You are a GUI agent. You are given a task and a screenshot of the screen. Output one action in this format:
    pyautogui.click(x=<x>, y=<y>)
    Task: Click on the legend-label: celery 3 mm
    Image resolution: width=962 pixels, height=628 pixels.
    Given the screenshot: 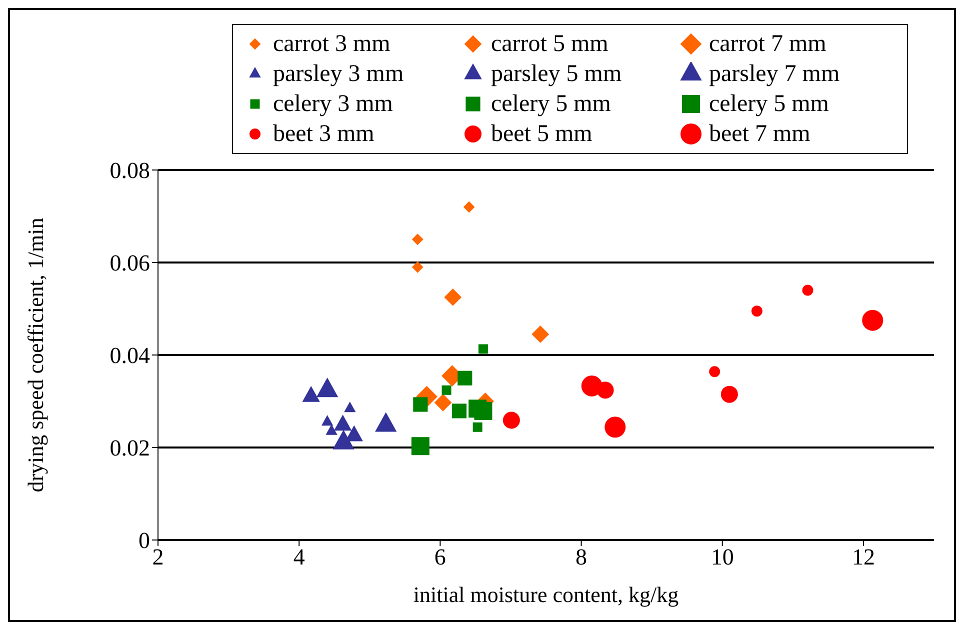 What is the action you would take?
    pyautogui.click(x=333, y=104)
    